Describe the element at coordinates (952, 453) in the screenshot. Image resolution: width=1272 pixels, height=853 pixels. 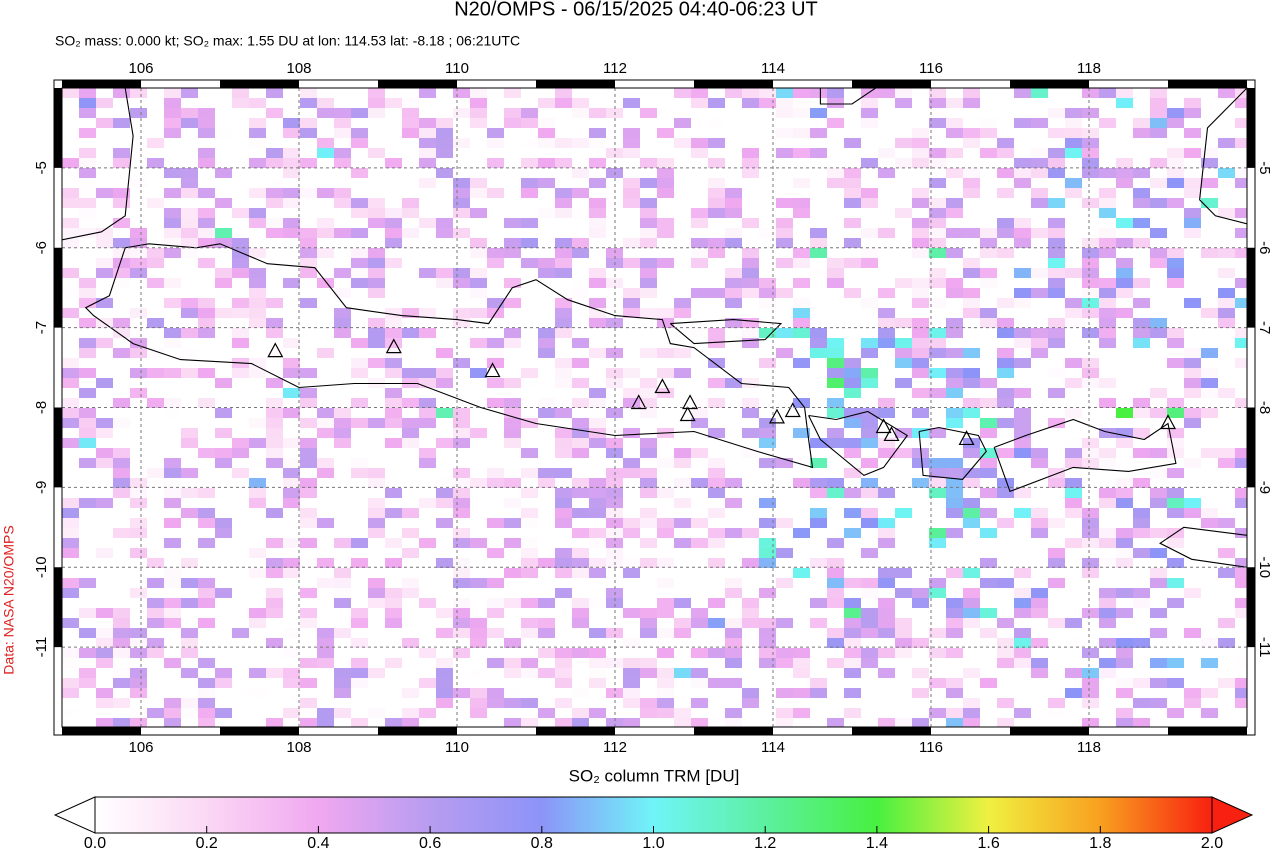
I see `coastline` at that location.